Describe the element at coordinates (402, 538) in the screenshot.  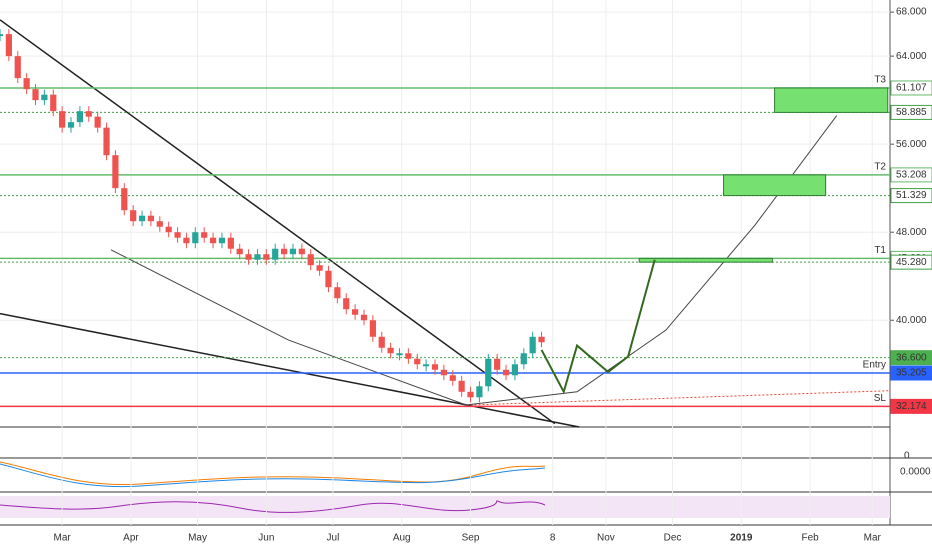
I see `x-tick-label: Aug` at that location.